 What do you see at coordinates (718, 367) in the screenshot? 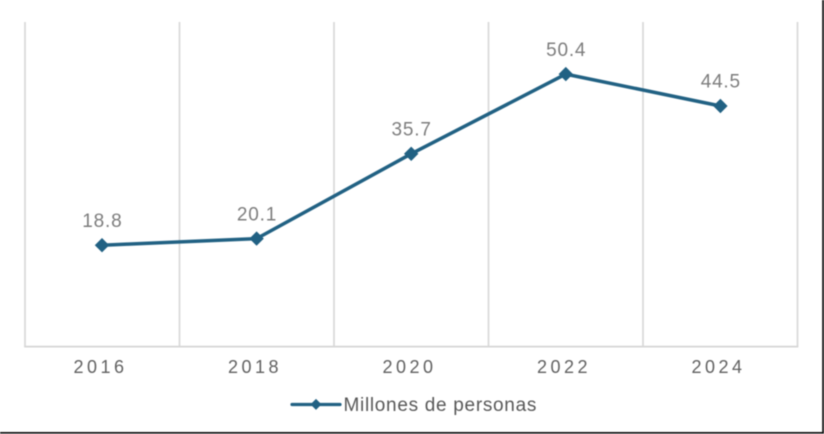
I see `svg-text: 2024` at bounding box center [718, 367].